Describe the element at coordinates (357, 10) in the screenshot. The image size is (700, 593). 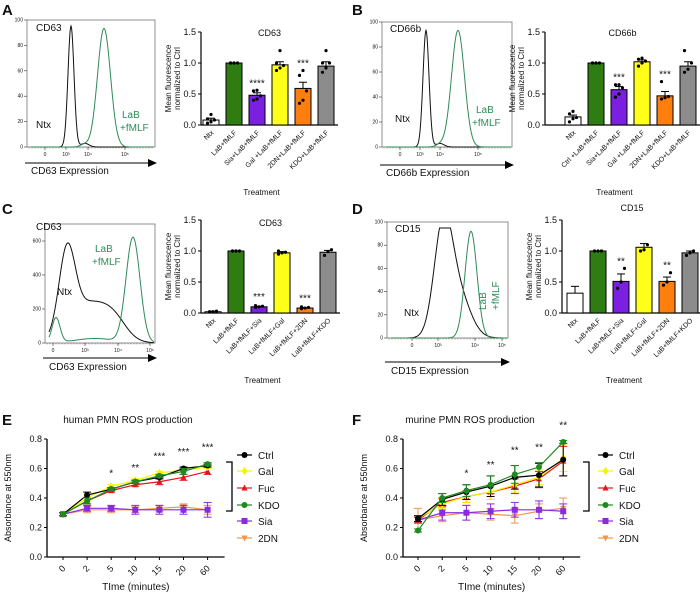
I see `panel-letter-B: B` at that location.